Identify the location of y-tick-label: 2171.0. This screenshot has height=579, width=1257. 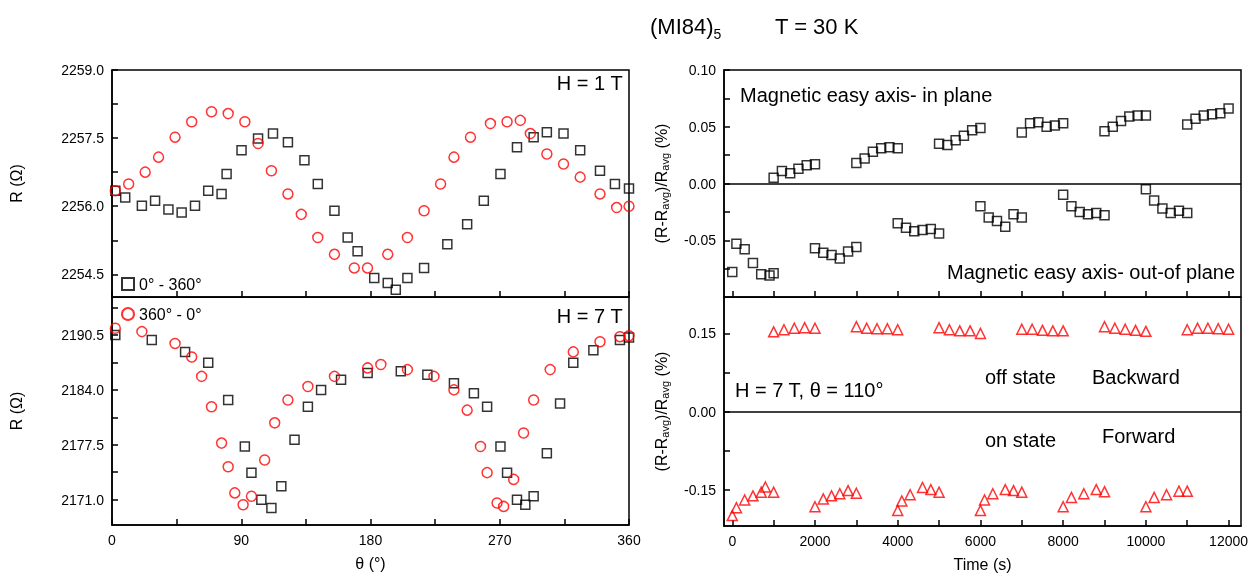
(83, 499).